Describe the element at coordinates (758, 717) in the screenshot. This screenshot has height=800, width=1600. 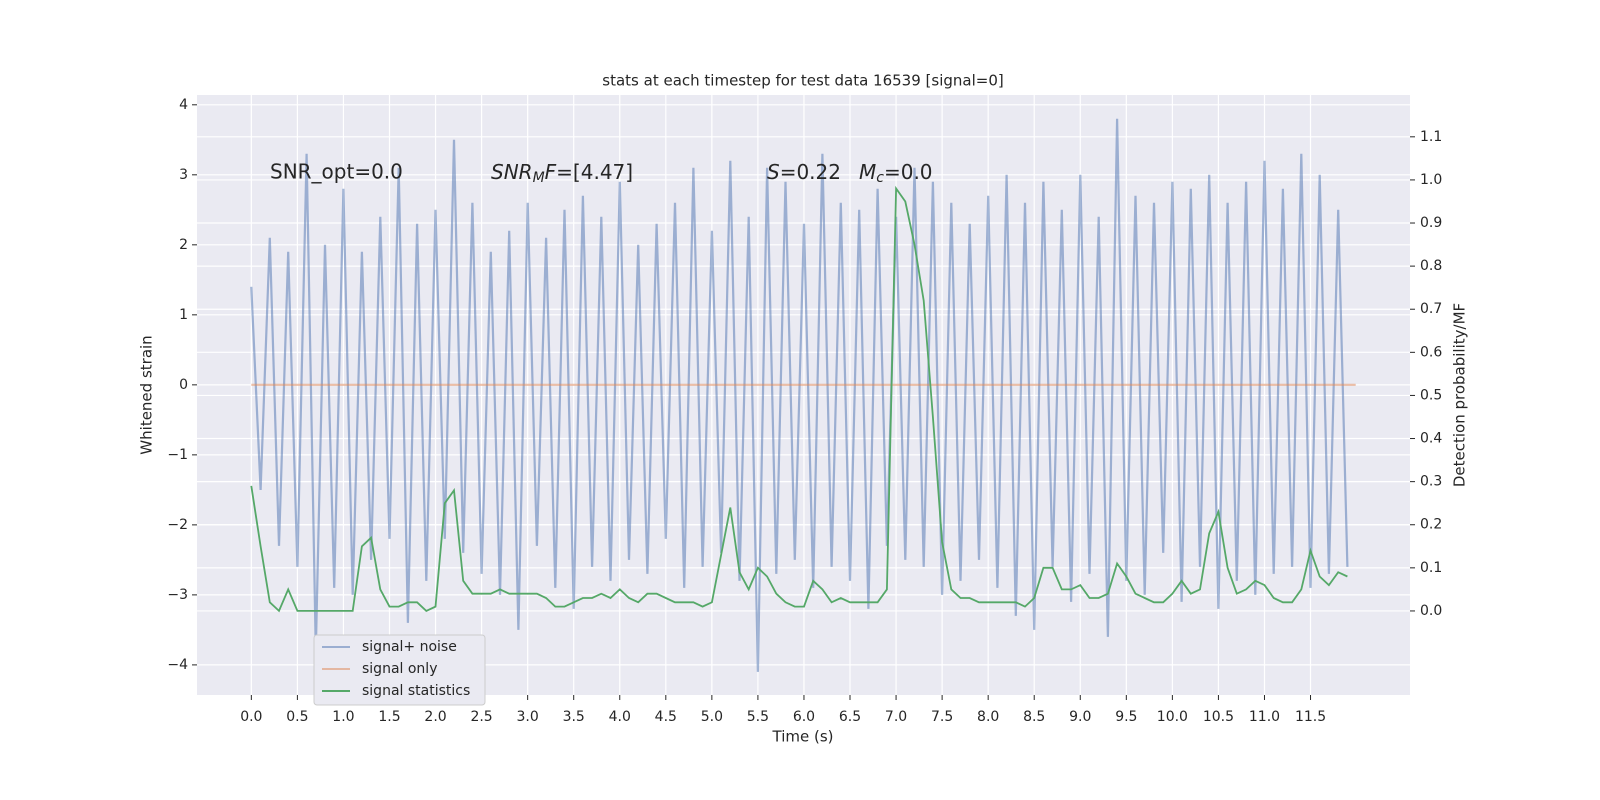
I see `x-tick-label: 5.5` at that location.